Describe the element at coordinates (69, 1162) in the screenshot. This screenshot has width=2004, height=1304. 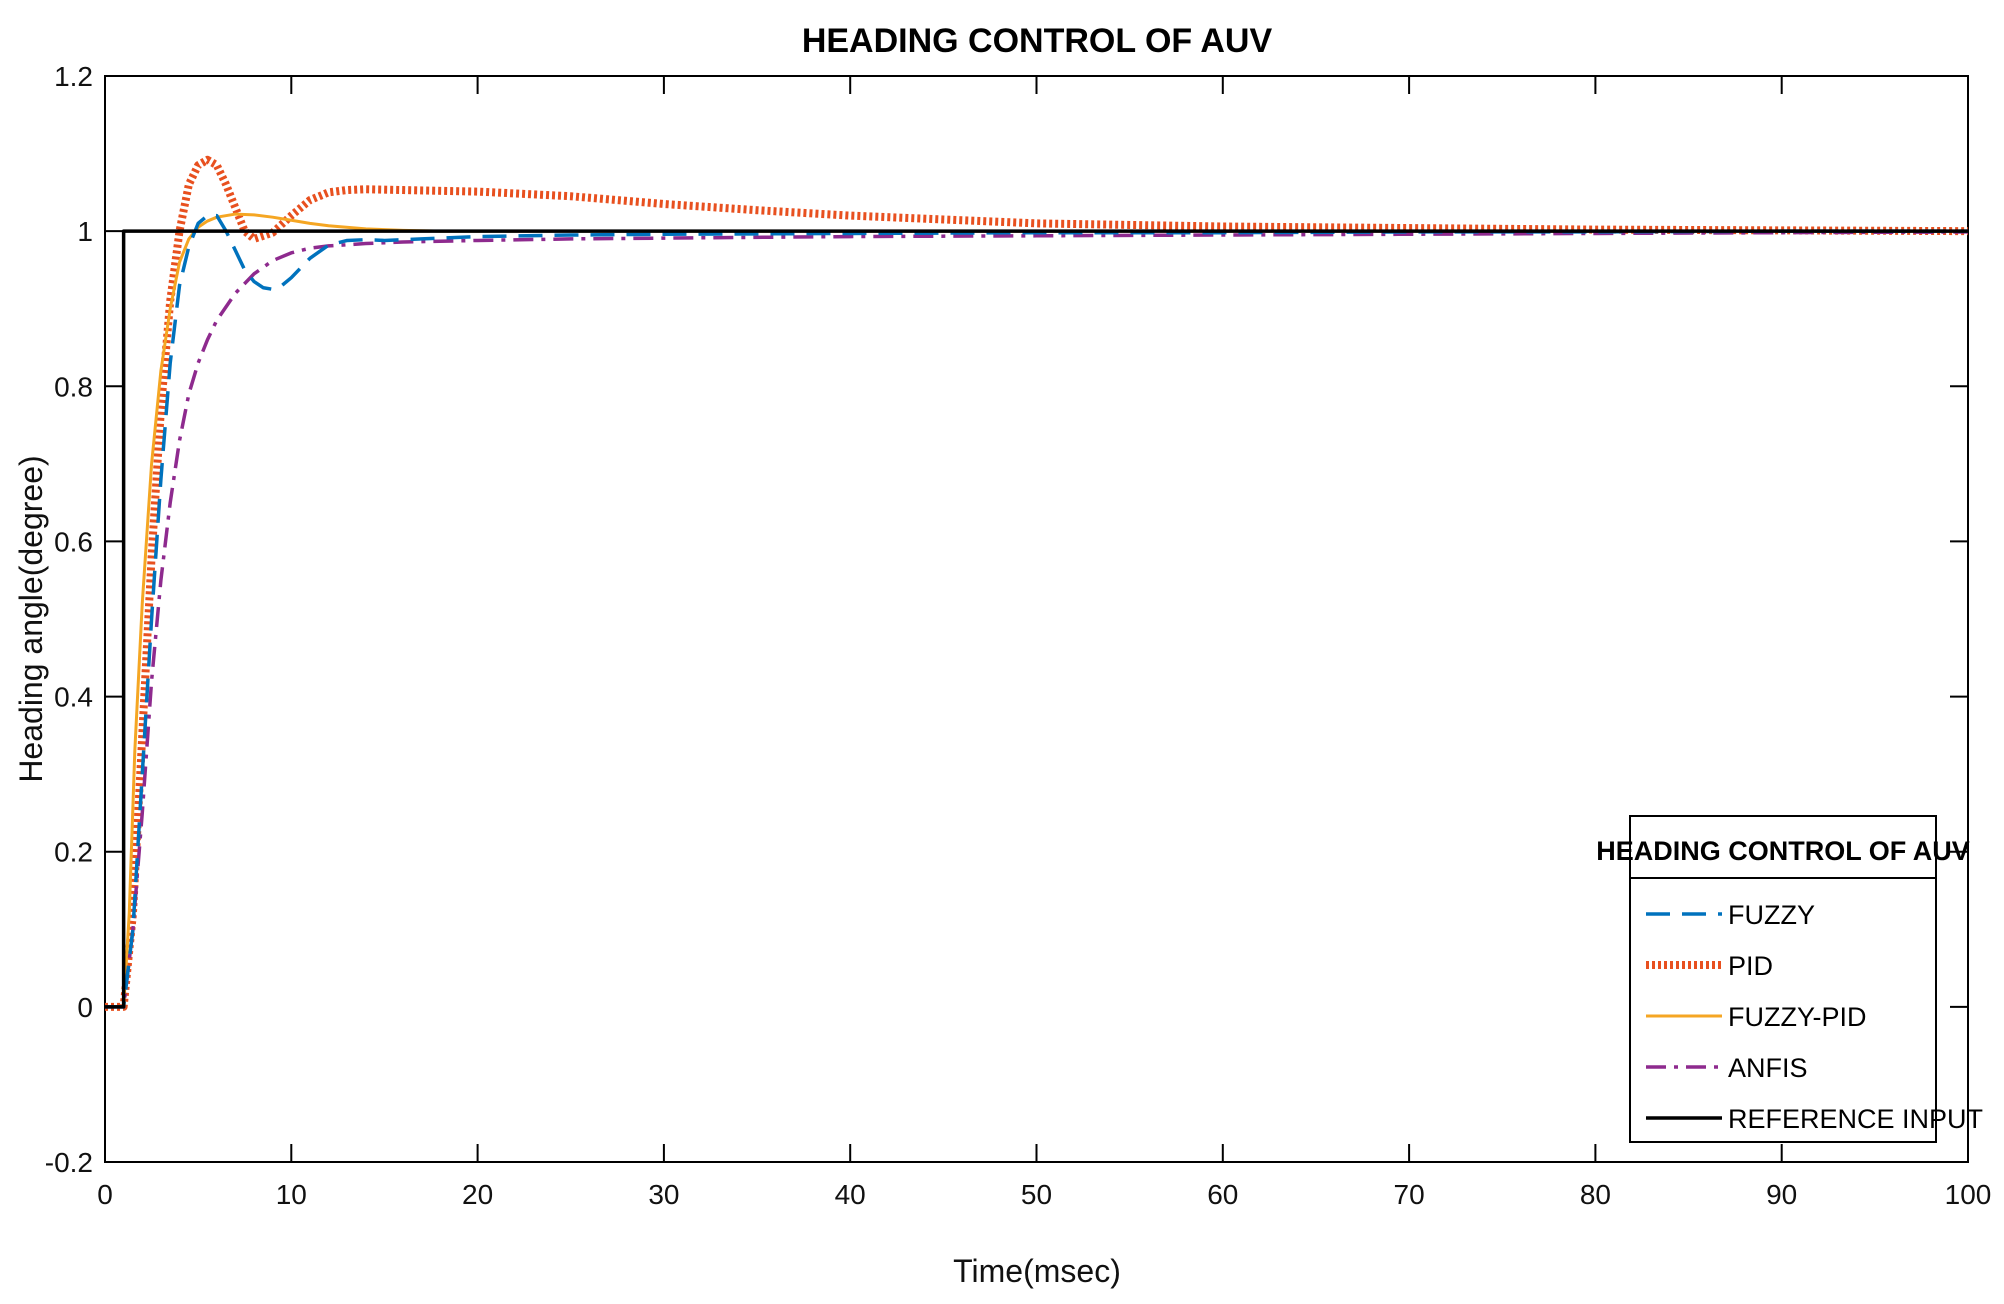
I see `y-tick-label: -0.2` at that location.